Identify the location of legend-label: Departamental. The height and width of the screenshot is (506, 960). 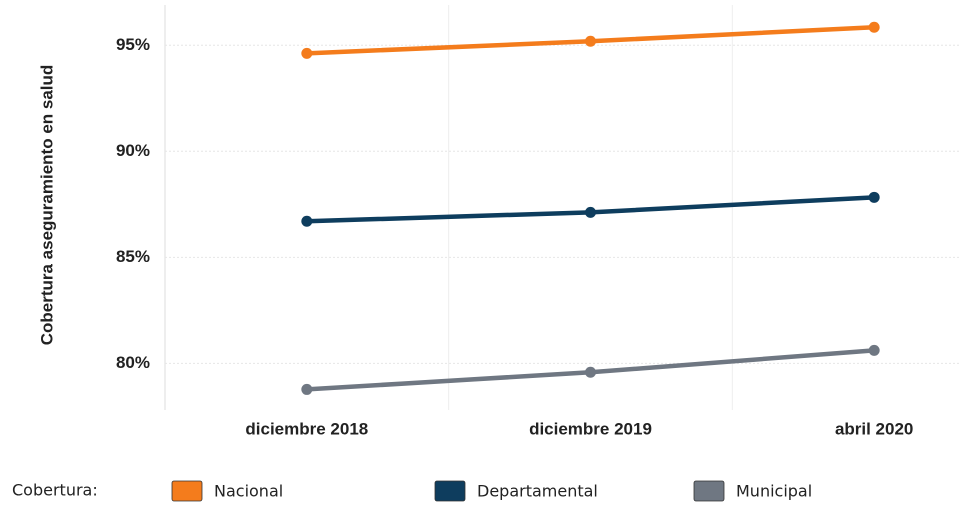
(537, 491).